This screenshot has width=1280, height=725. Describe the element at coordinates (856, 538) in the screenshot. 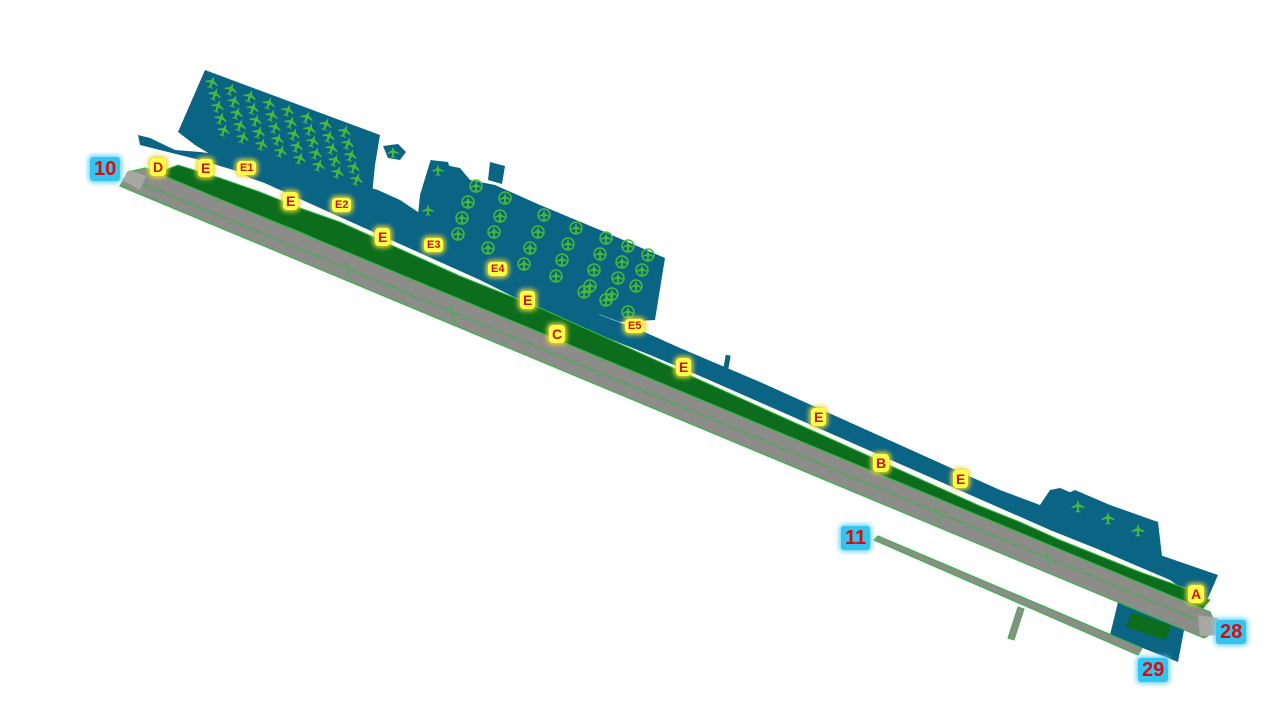

I see `runway-label-11: 11` at that location.